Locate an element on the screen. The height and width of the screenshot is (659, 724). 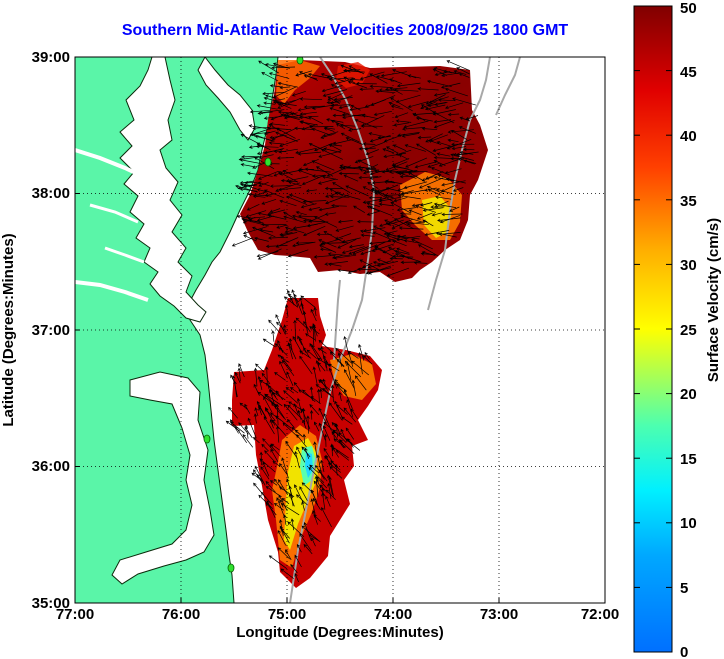
y-tick-label: 35:00 is located at coordinates (51, 603).